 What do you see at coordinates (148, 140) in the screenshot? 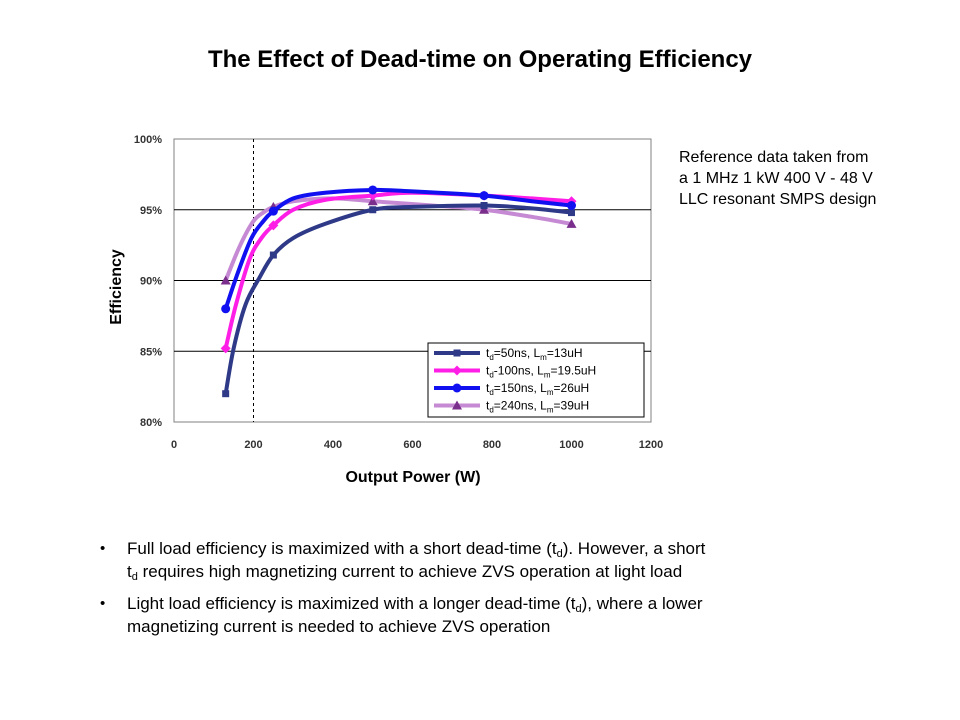
I see `y-tick-label: 100%` at bounding box center [148, 140].